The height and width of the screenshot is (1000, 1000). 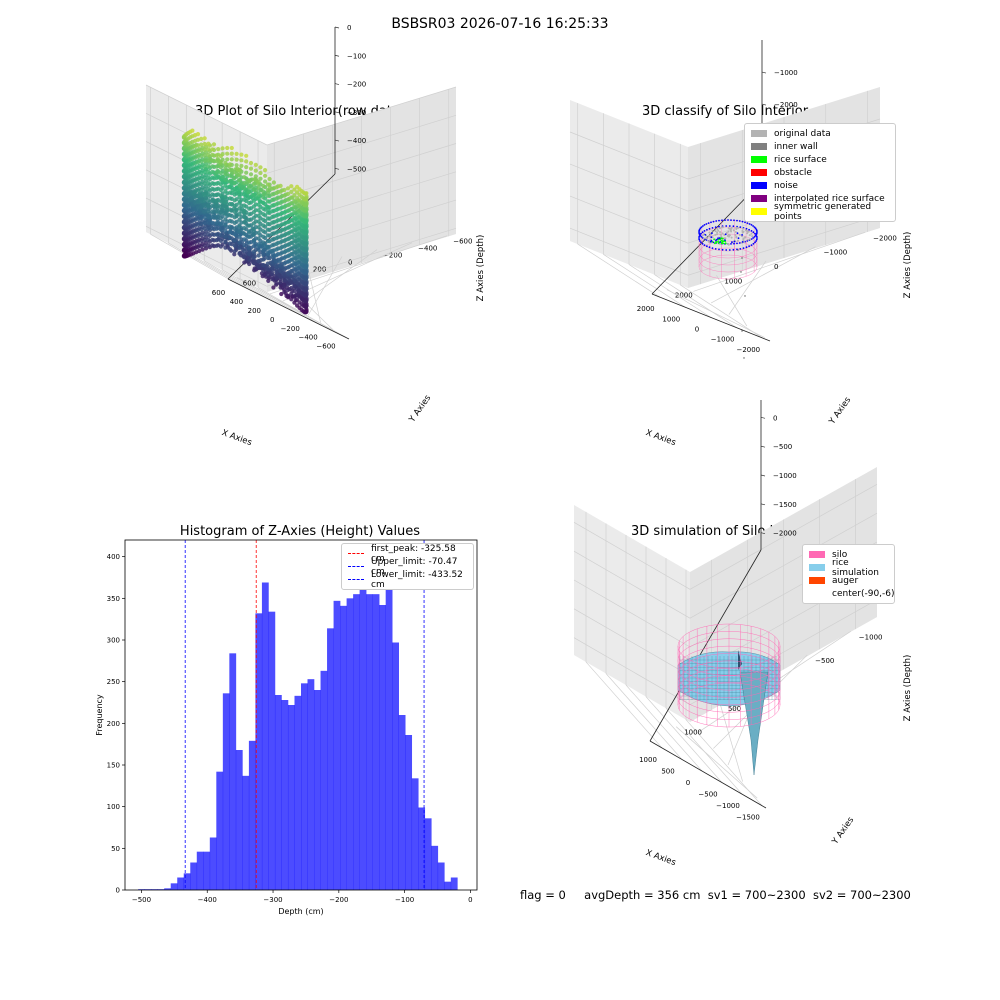 What do you see at coordinates (711, 317) in the screenshot?
I see `p2-x-axis-line` at bounding box center [711, 317].